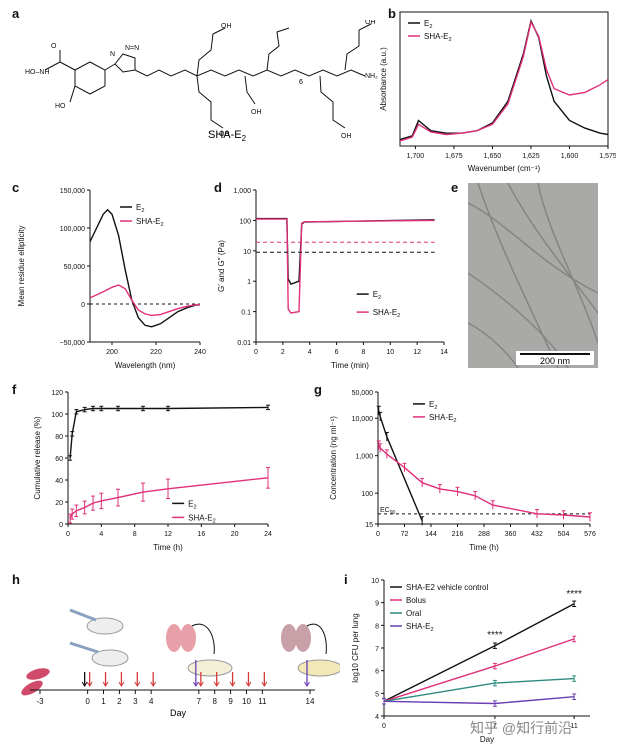  Describe the element at coordinates (531, 156) in the screenshot. I see `x-tick-label: 1,625` at that location.